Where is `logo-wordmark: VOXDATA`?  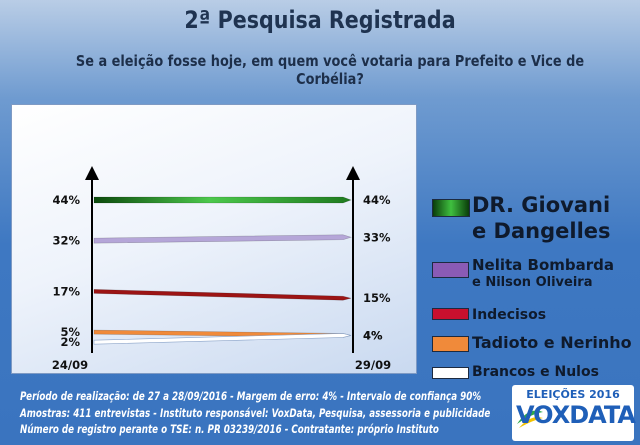
logo-wordmark: VOXDATA is located at coordinates (576, 415).